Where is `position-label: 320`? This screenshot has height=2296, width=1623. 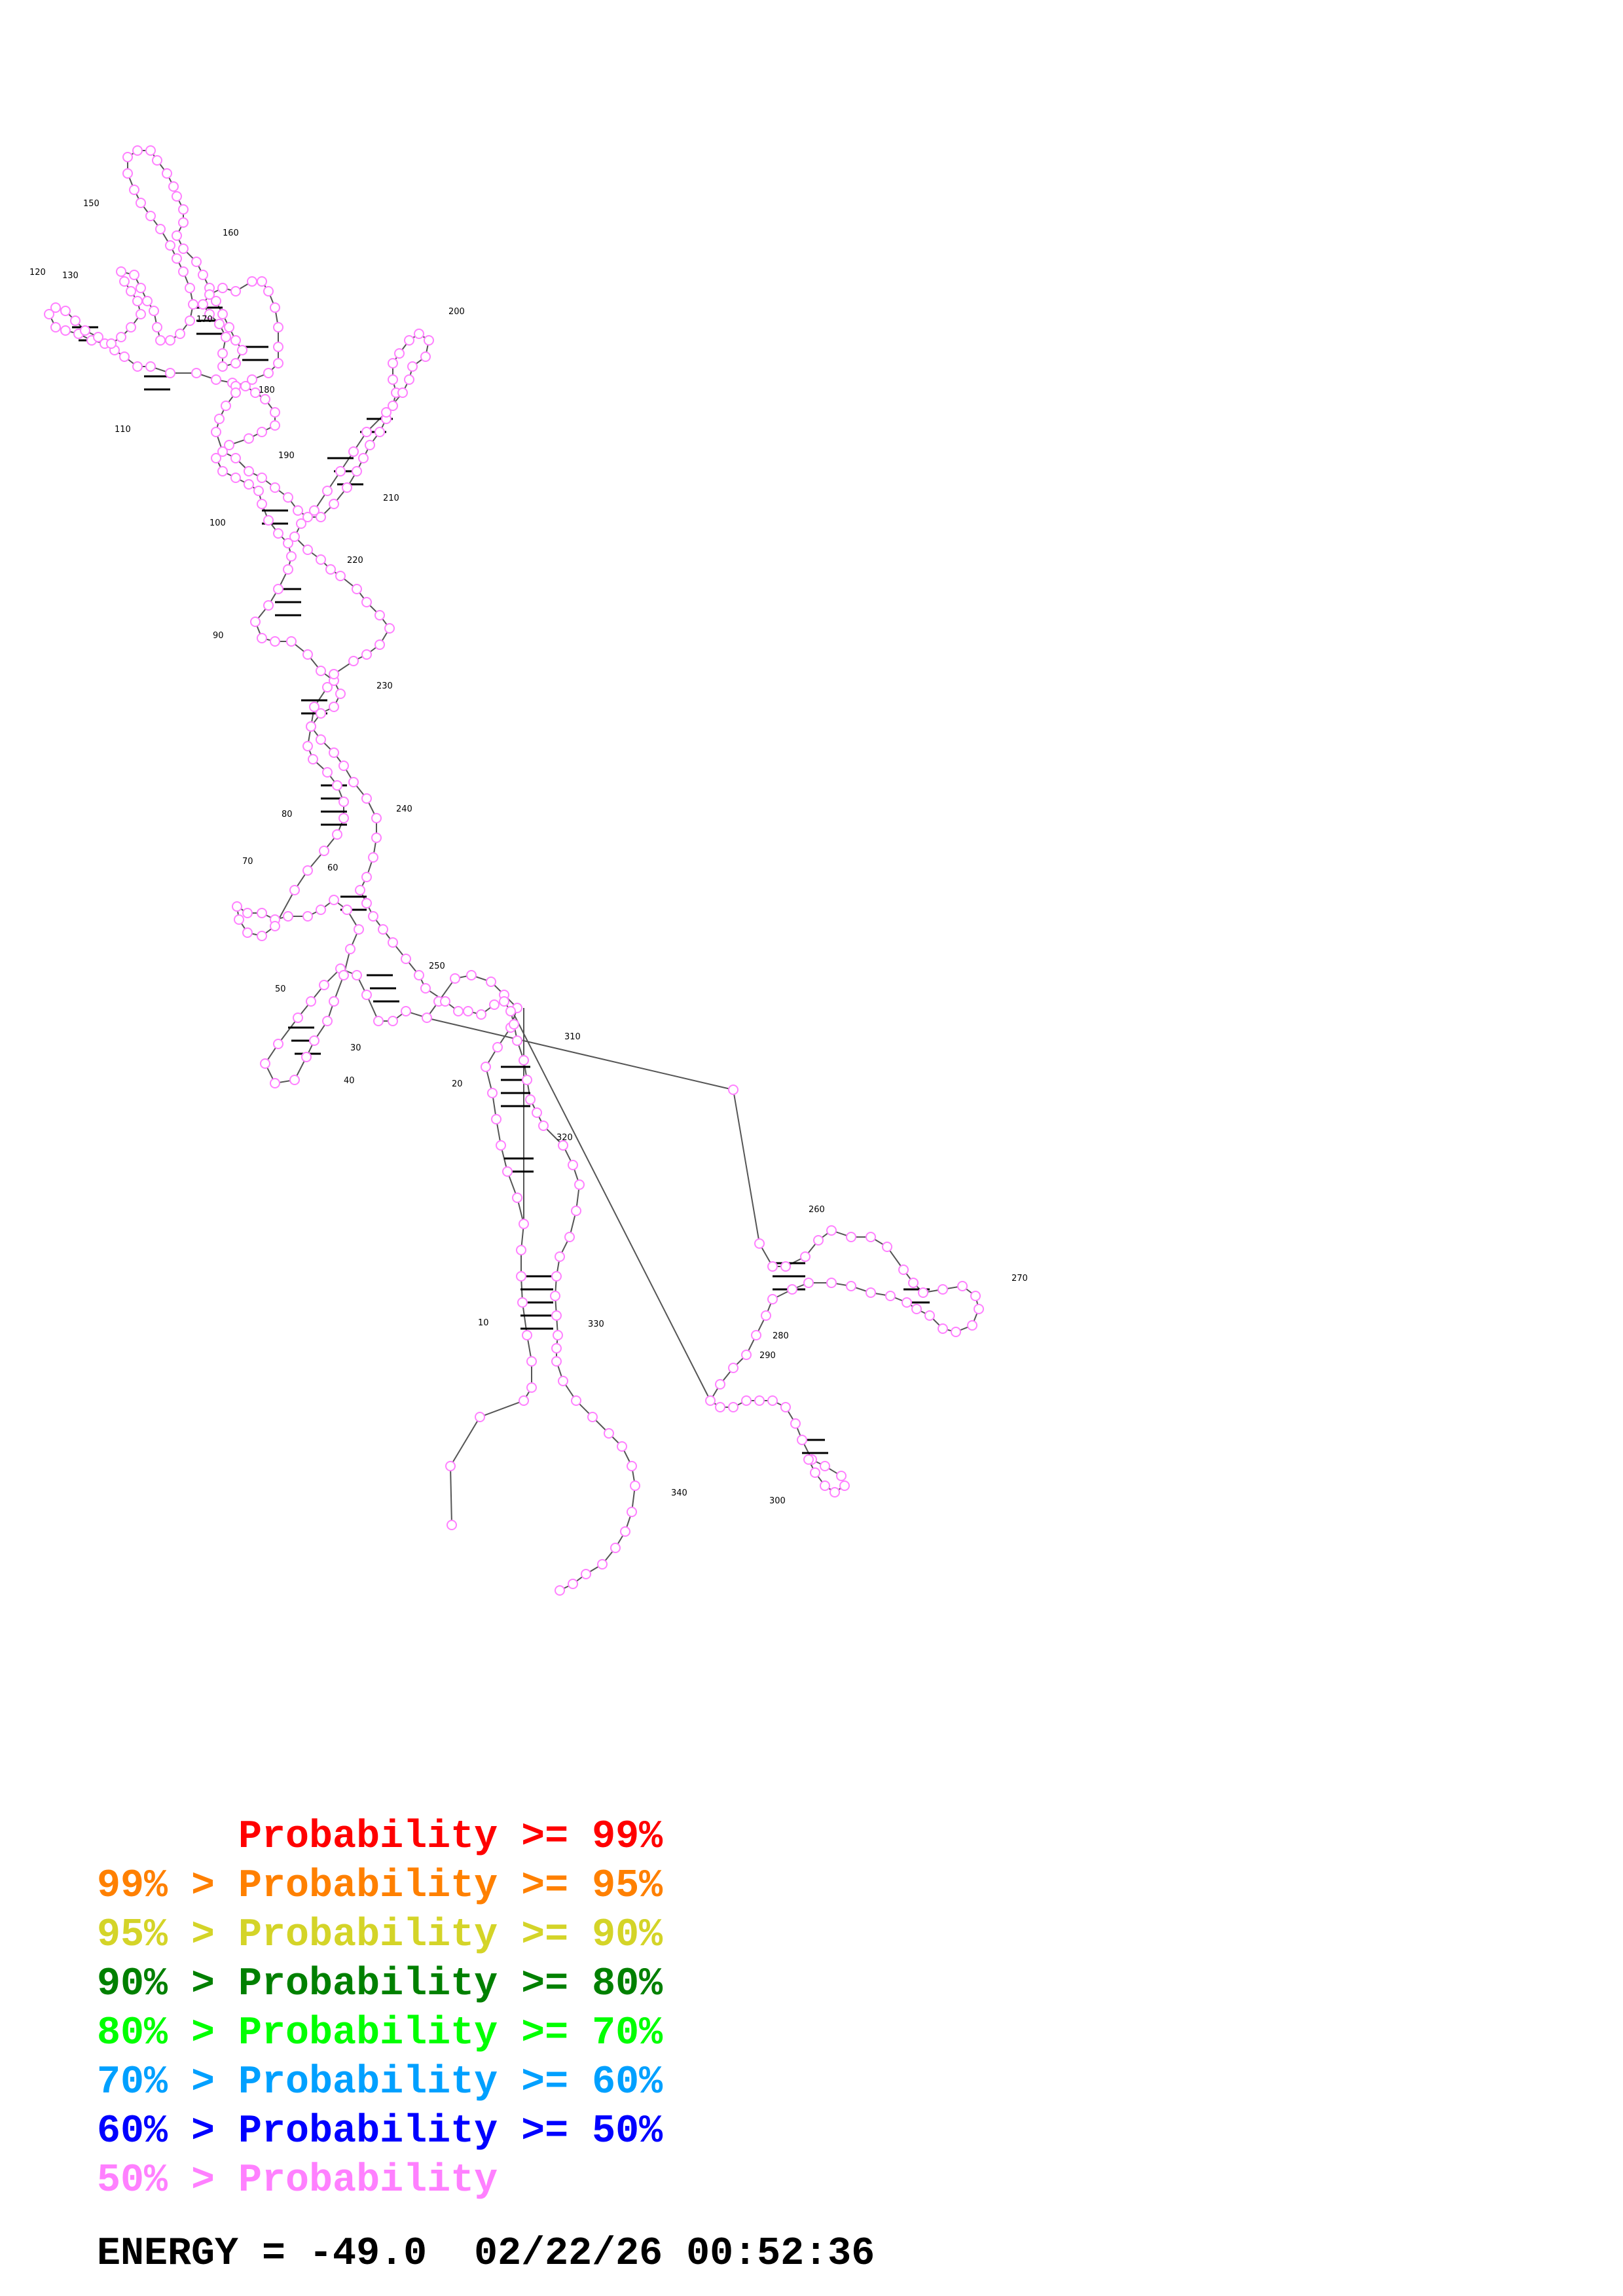 position-label: 320 is located at coordinates (564, 1138).